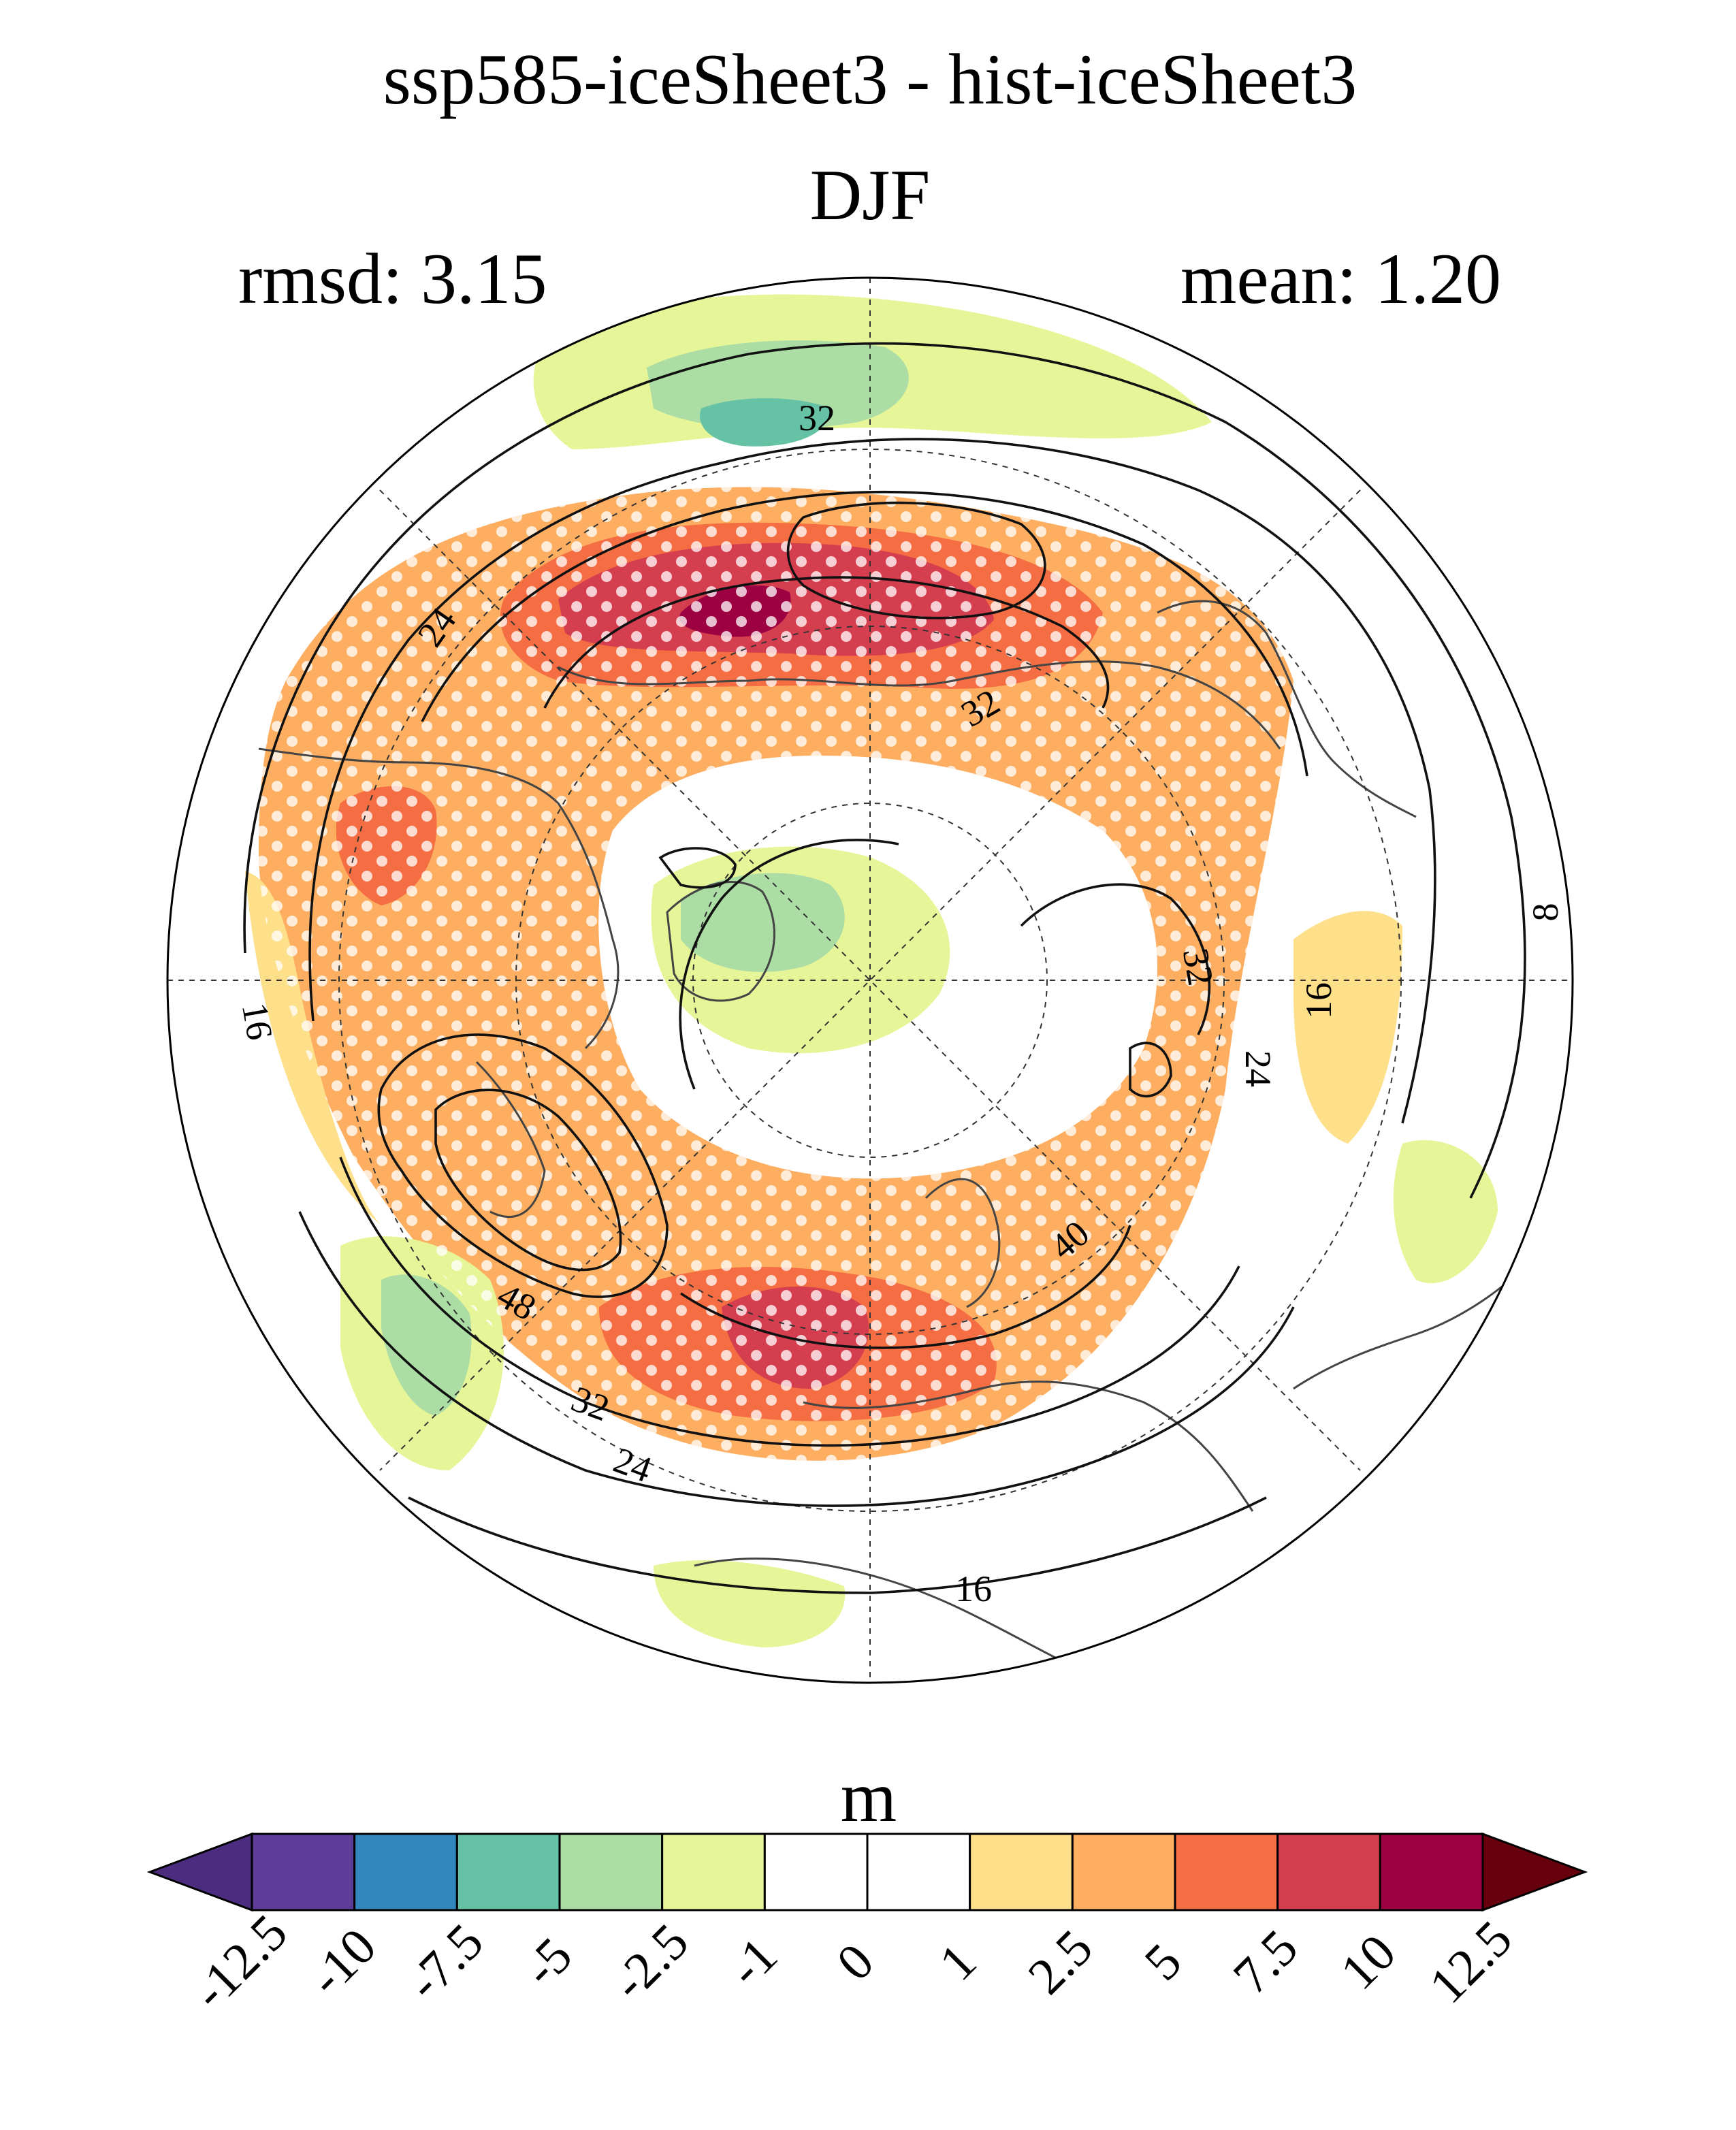 This screenshot has width=1736, height=2130. I want to click on colorbar-tick-label: 5, so click(1163, 1962).